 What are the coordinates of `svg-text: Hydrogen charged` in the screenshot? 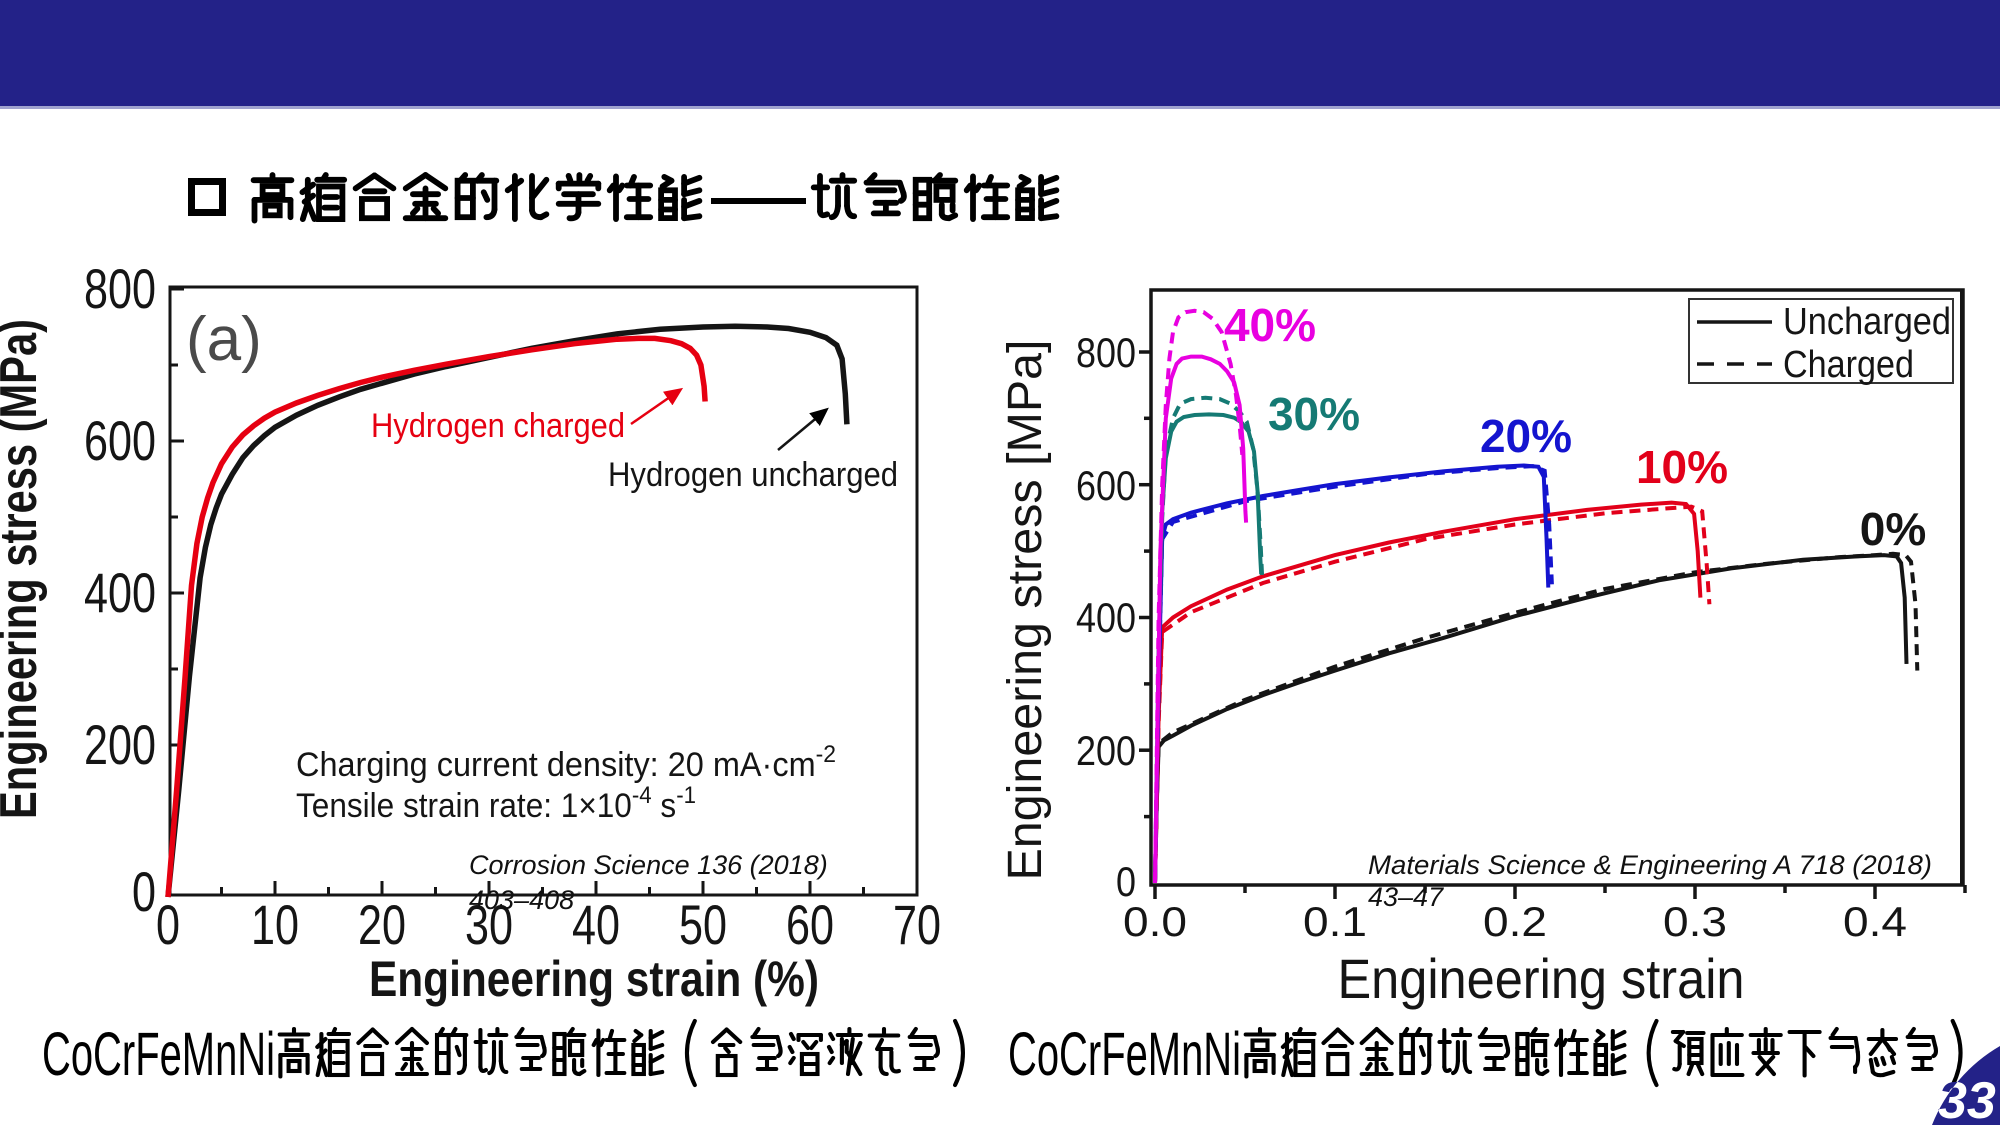 It's located at (498, 426).